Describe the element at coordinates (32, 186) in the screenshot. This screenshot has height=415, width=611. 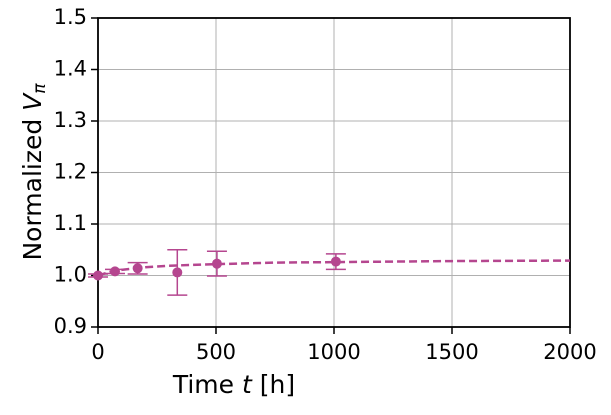
I see `y-label-text: Normalized` at that location.